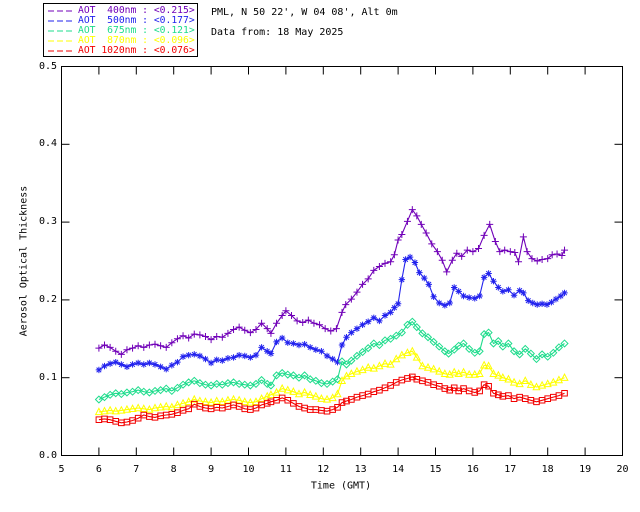  I want to click on legend-dash-line-870nm, so click(61, 41).